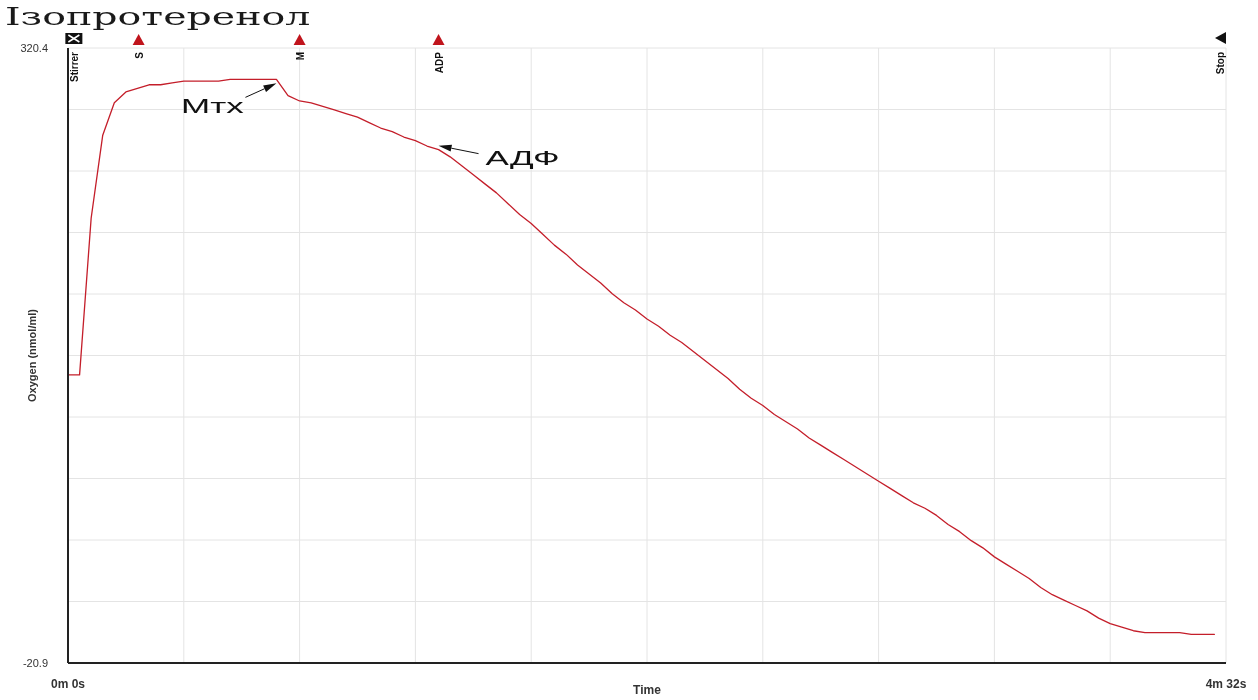  Describe the element at coordinates (1220, 63) in the screenshot. I see `annotation: Stop` at that location.